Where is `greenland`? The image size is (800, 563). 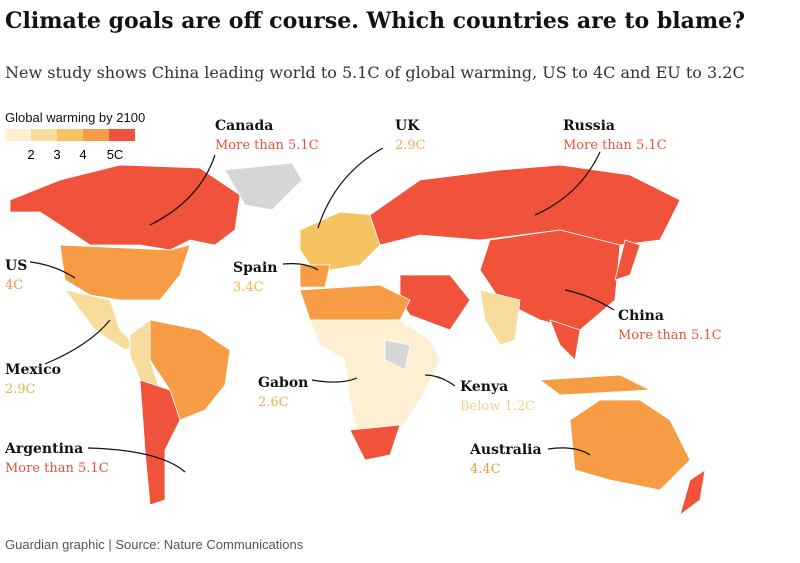 greenland is located at coordinates (263, 186).